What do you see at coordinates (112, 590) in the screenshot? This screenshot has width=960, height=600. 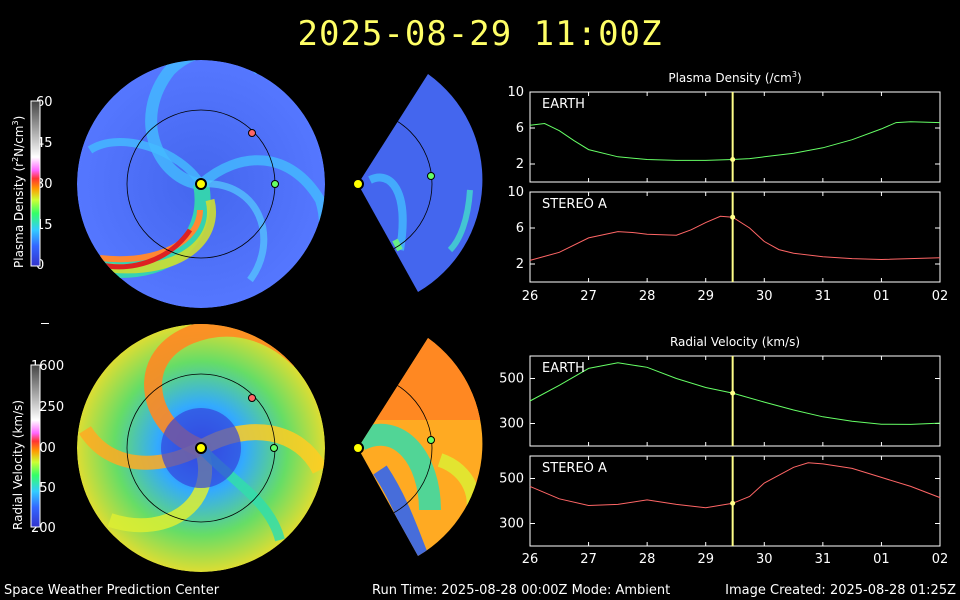 I see `footer-left: Space Weather Prediction Center` at bounding box center [112, 590].